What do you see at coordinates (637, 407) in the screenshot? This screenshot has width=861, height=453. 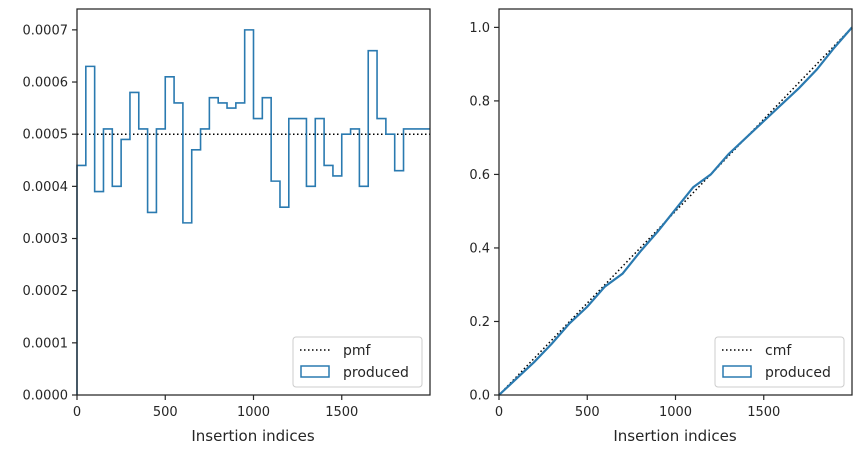 I see `right-x-ticks: 0 500 1000 1500` at bounding box center [637, 407].